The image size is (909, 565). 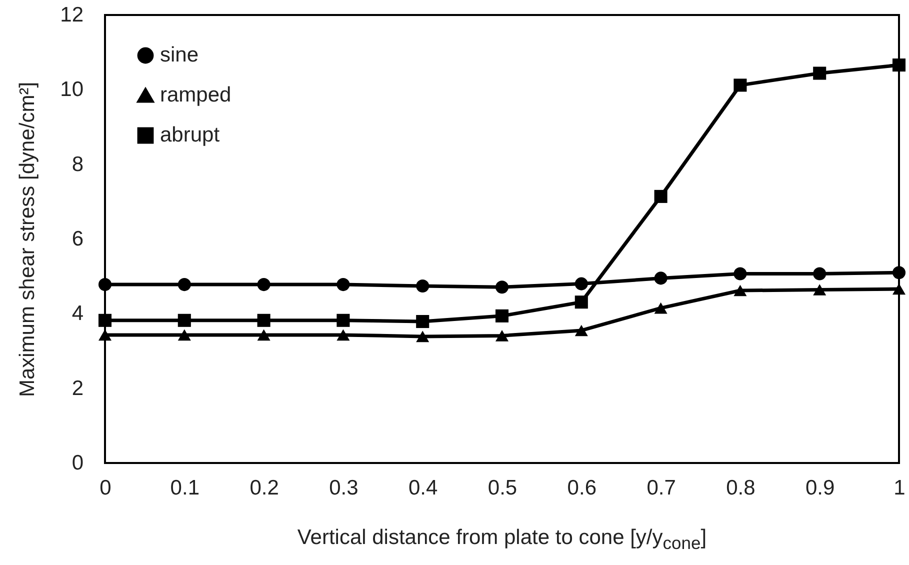 What do you see at coordinates (106, 488) in the screenshot?
I see `x-tick-label: 0` at bounding box center [106, 488].